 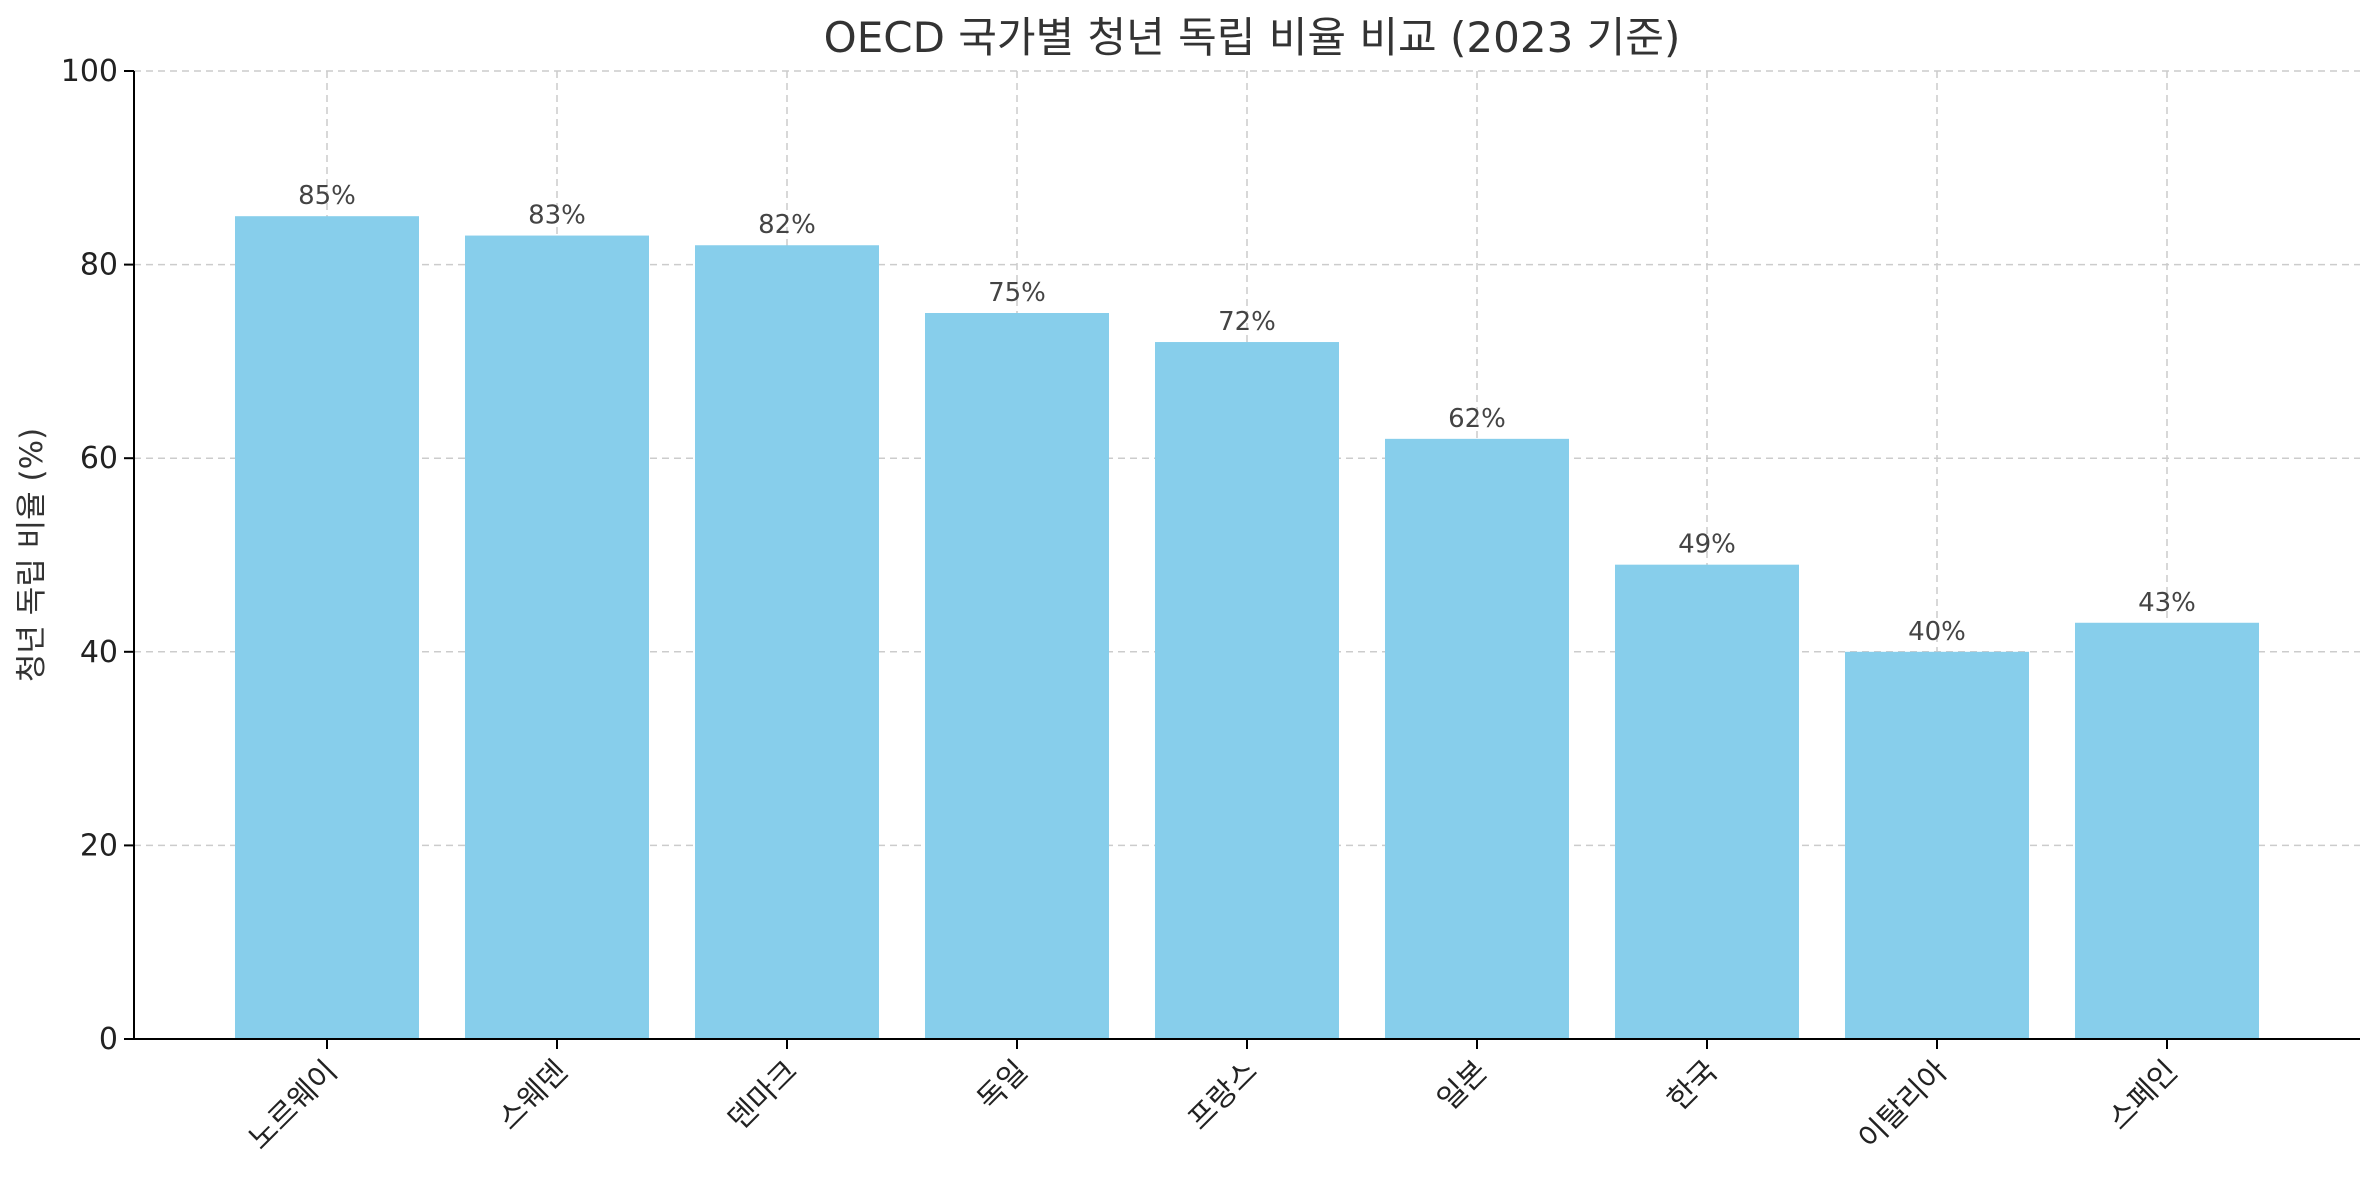 What do you see at coordinates (762, 1095) in the screenshot?
I see `x-tick-label: 덴마크` at bounding box center [762, 1095].